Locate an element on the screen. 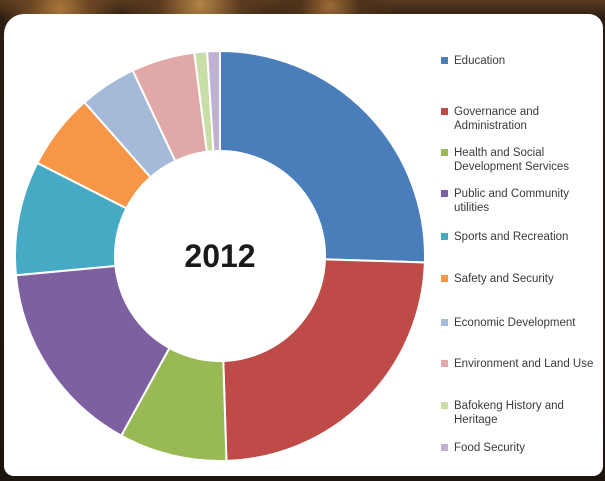 The height and width of the screenshot is (481, 605). legend-item: Public and Community utilities is located at coordinates (523, 201).